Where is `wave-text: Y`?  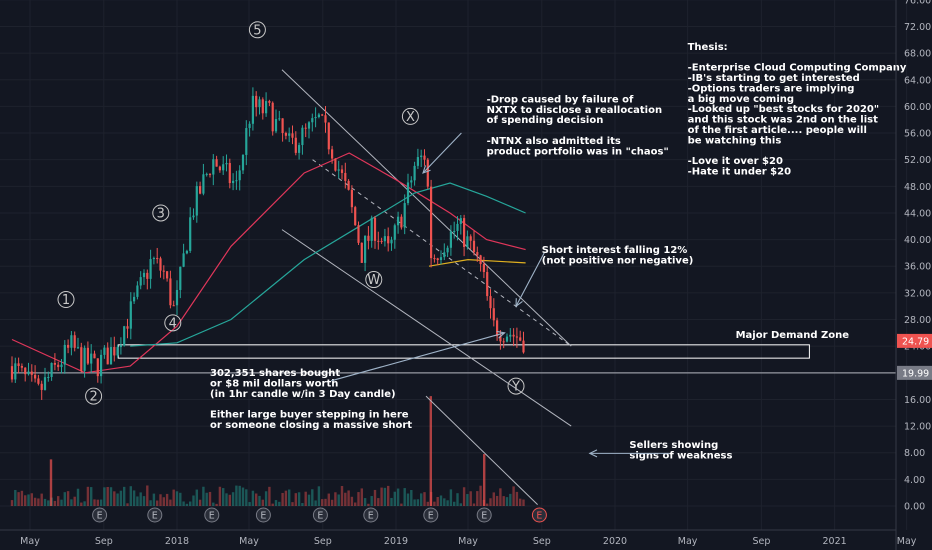
wave-text: Y is located at coordinates (515, 387).